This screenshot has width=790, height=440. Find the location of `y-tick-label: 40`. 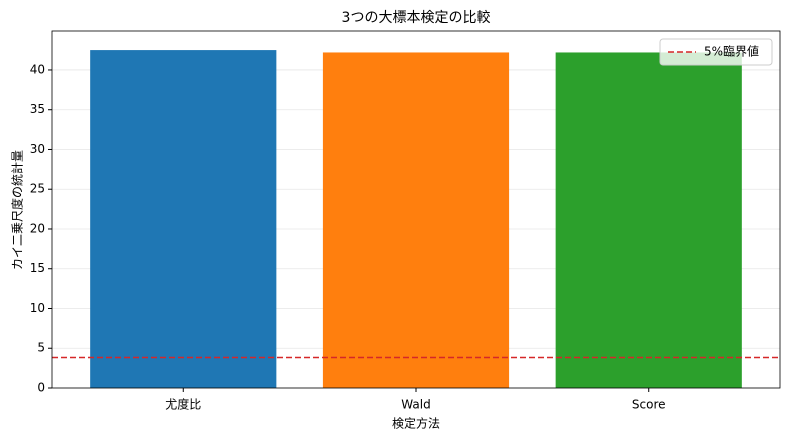

y-tick-label: 40 is located at coordinates (37, 69).